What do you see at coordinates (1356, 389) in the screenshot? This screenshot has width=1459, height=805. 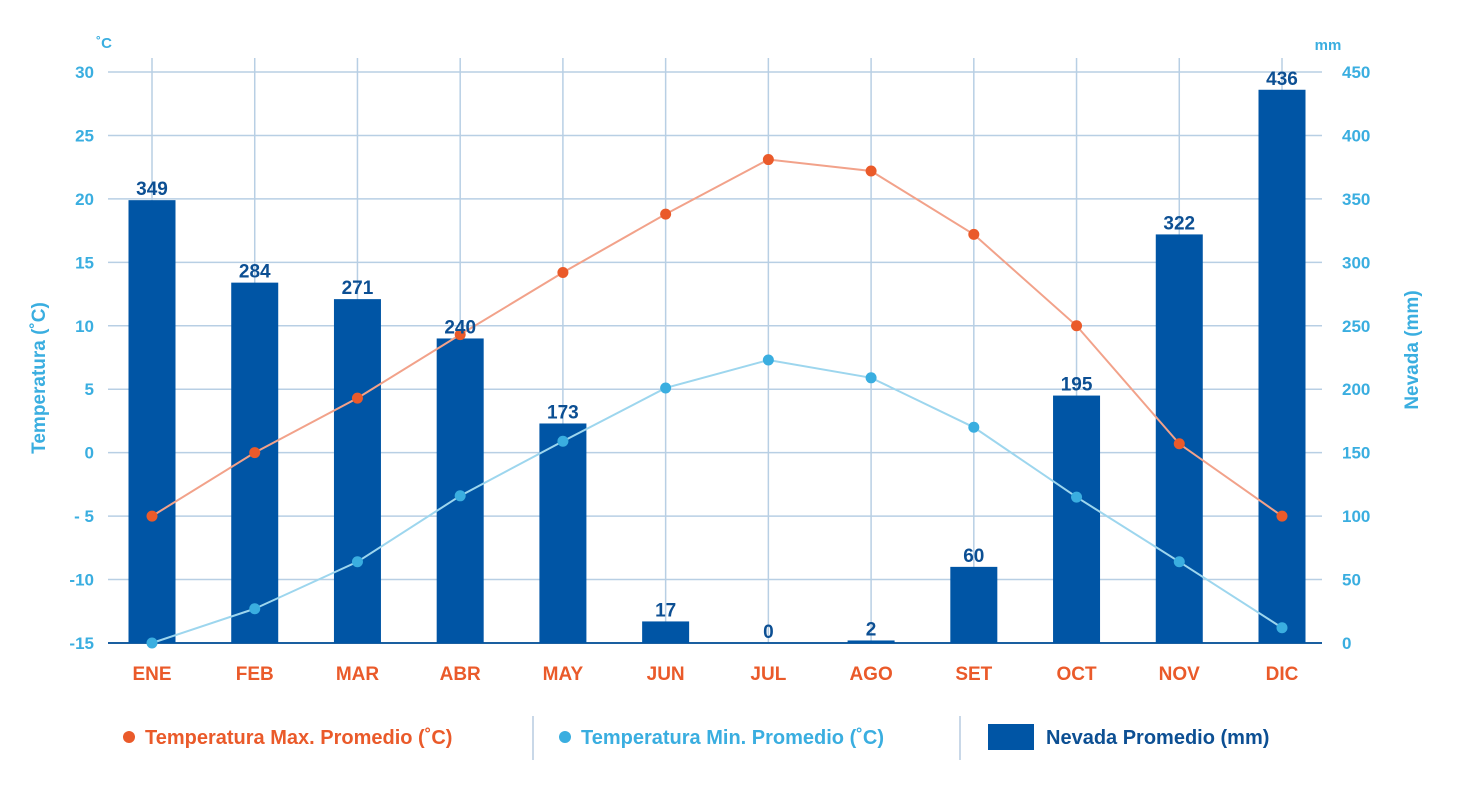 I see `right-tick-label: 200` at bounding box center [1356, 389].